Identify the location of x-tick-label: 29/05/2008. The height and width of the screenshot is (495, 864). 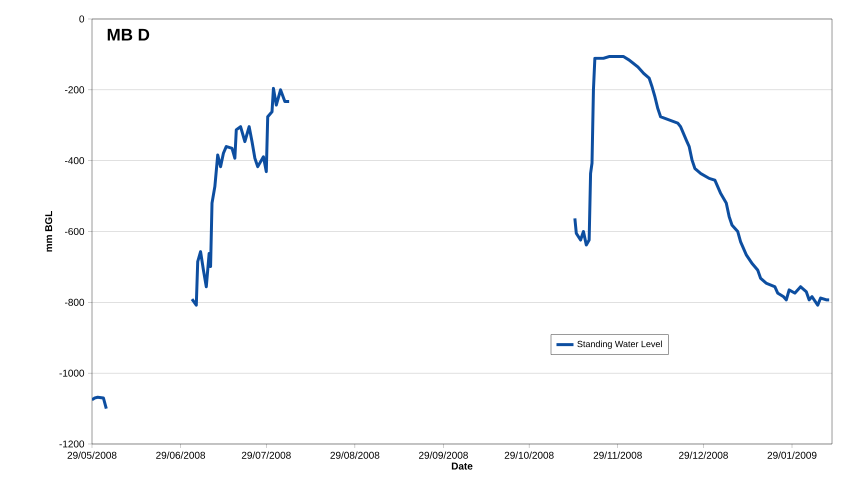
(92, 455).